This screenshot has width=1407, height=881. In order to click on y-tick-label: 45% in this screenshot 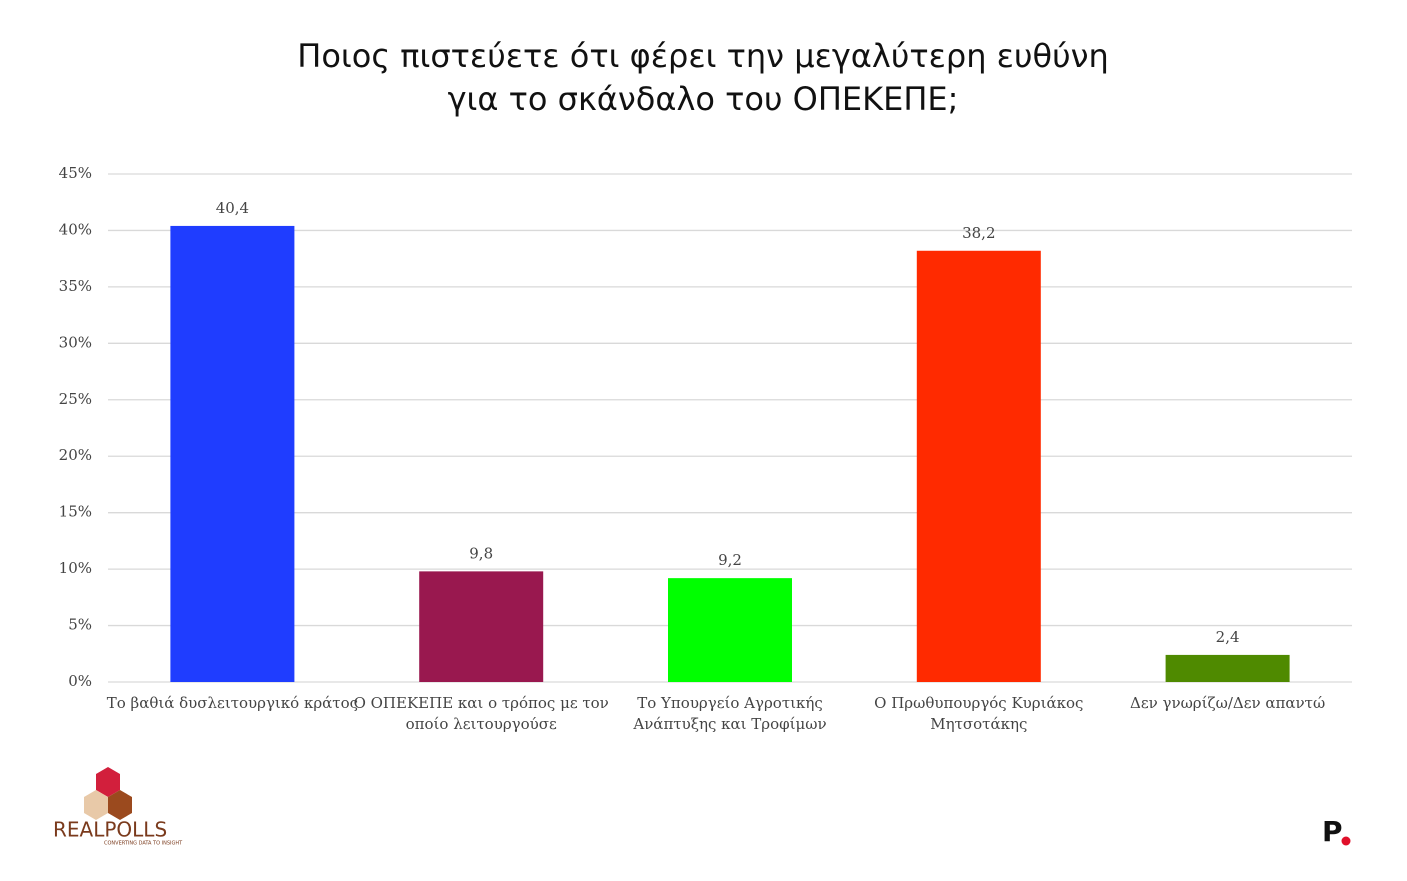, I will do `click(75, 173)`.